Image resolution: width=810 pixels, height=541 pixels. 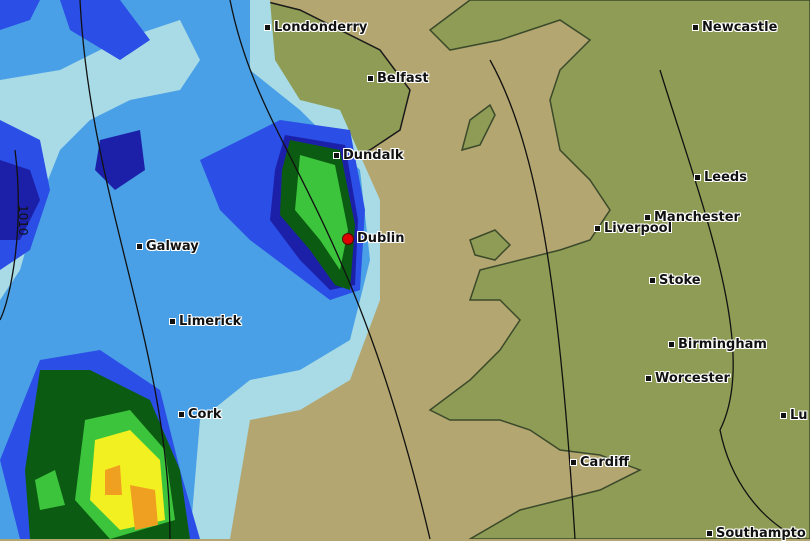 I want to click on city-birmingham: Birmingham, so click(x=717, y=344).